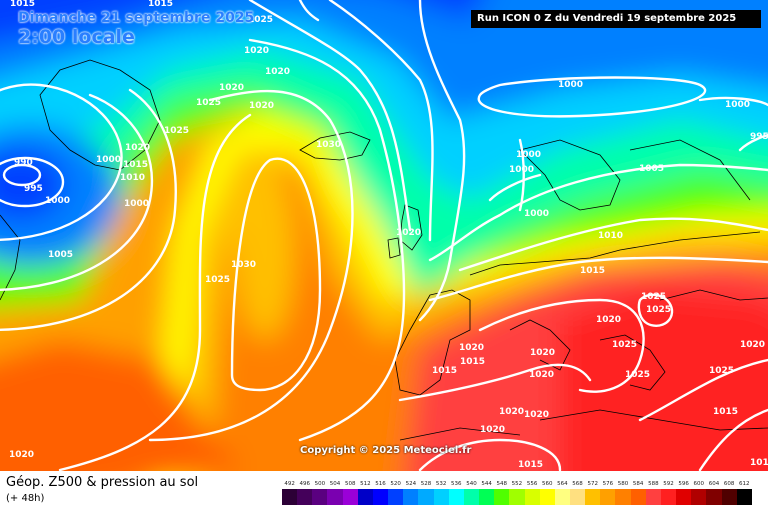  What do you see at coordinates (395, 484) in the screenshot?
I see `legend-value: 520` at bounding box center [395, 484].